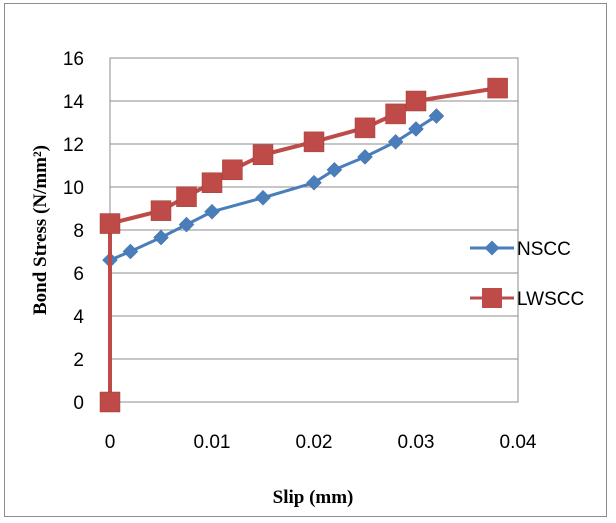  Describe the element at coordinates (527, 274) in the screenshot. I see `legend: NSCC LWSCC` at that location.